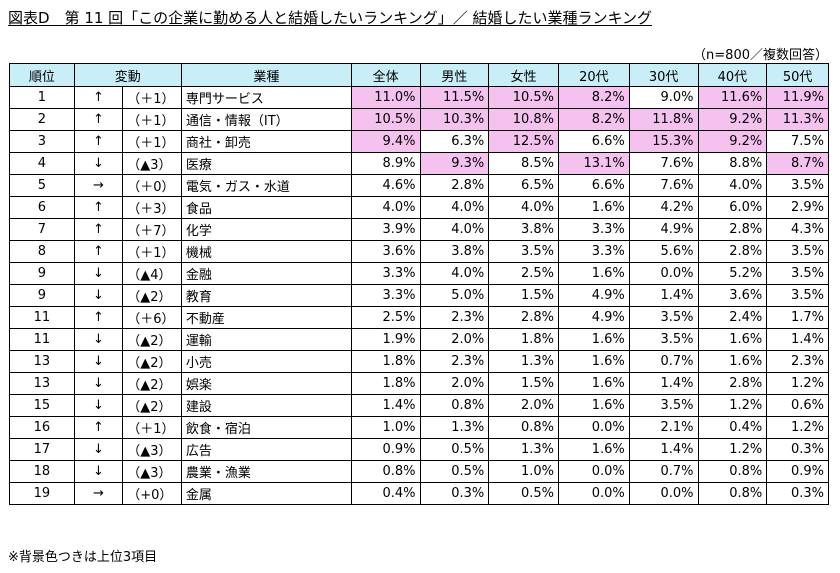  I want to click on rank-cell: 7, so click(42, 229).